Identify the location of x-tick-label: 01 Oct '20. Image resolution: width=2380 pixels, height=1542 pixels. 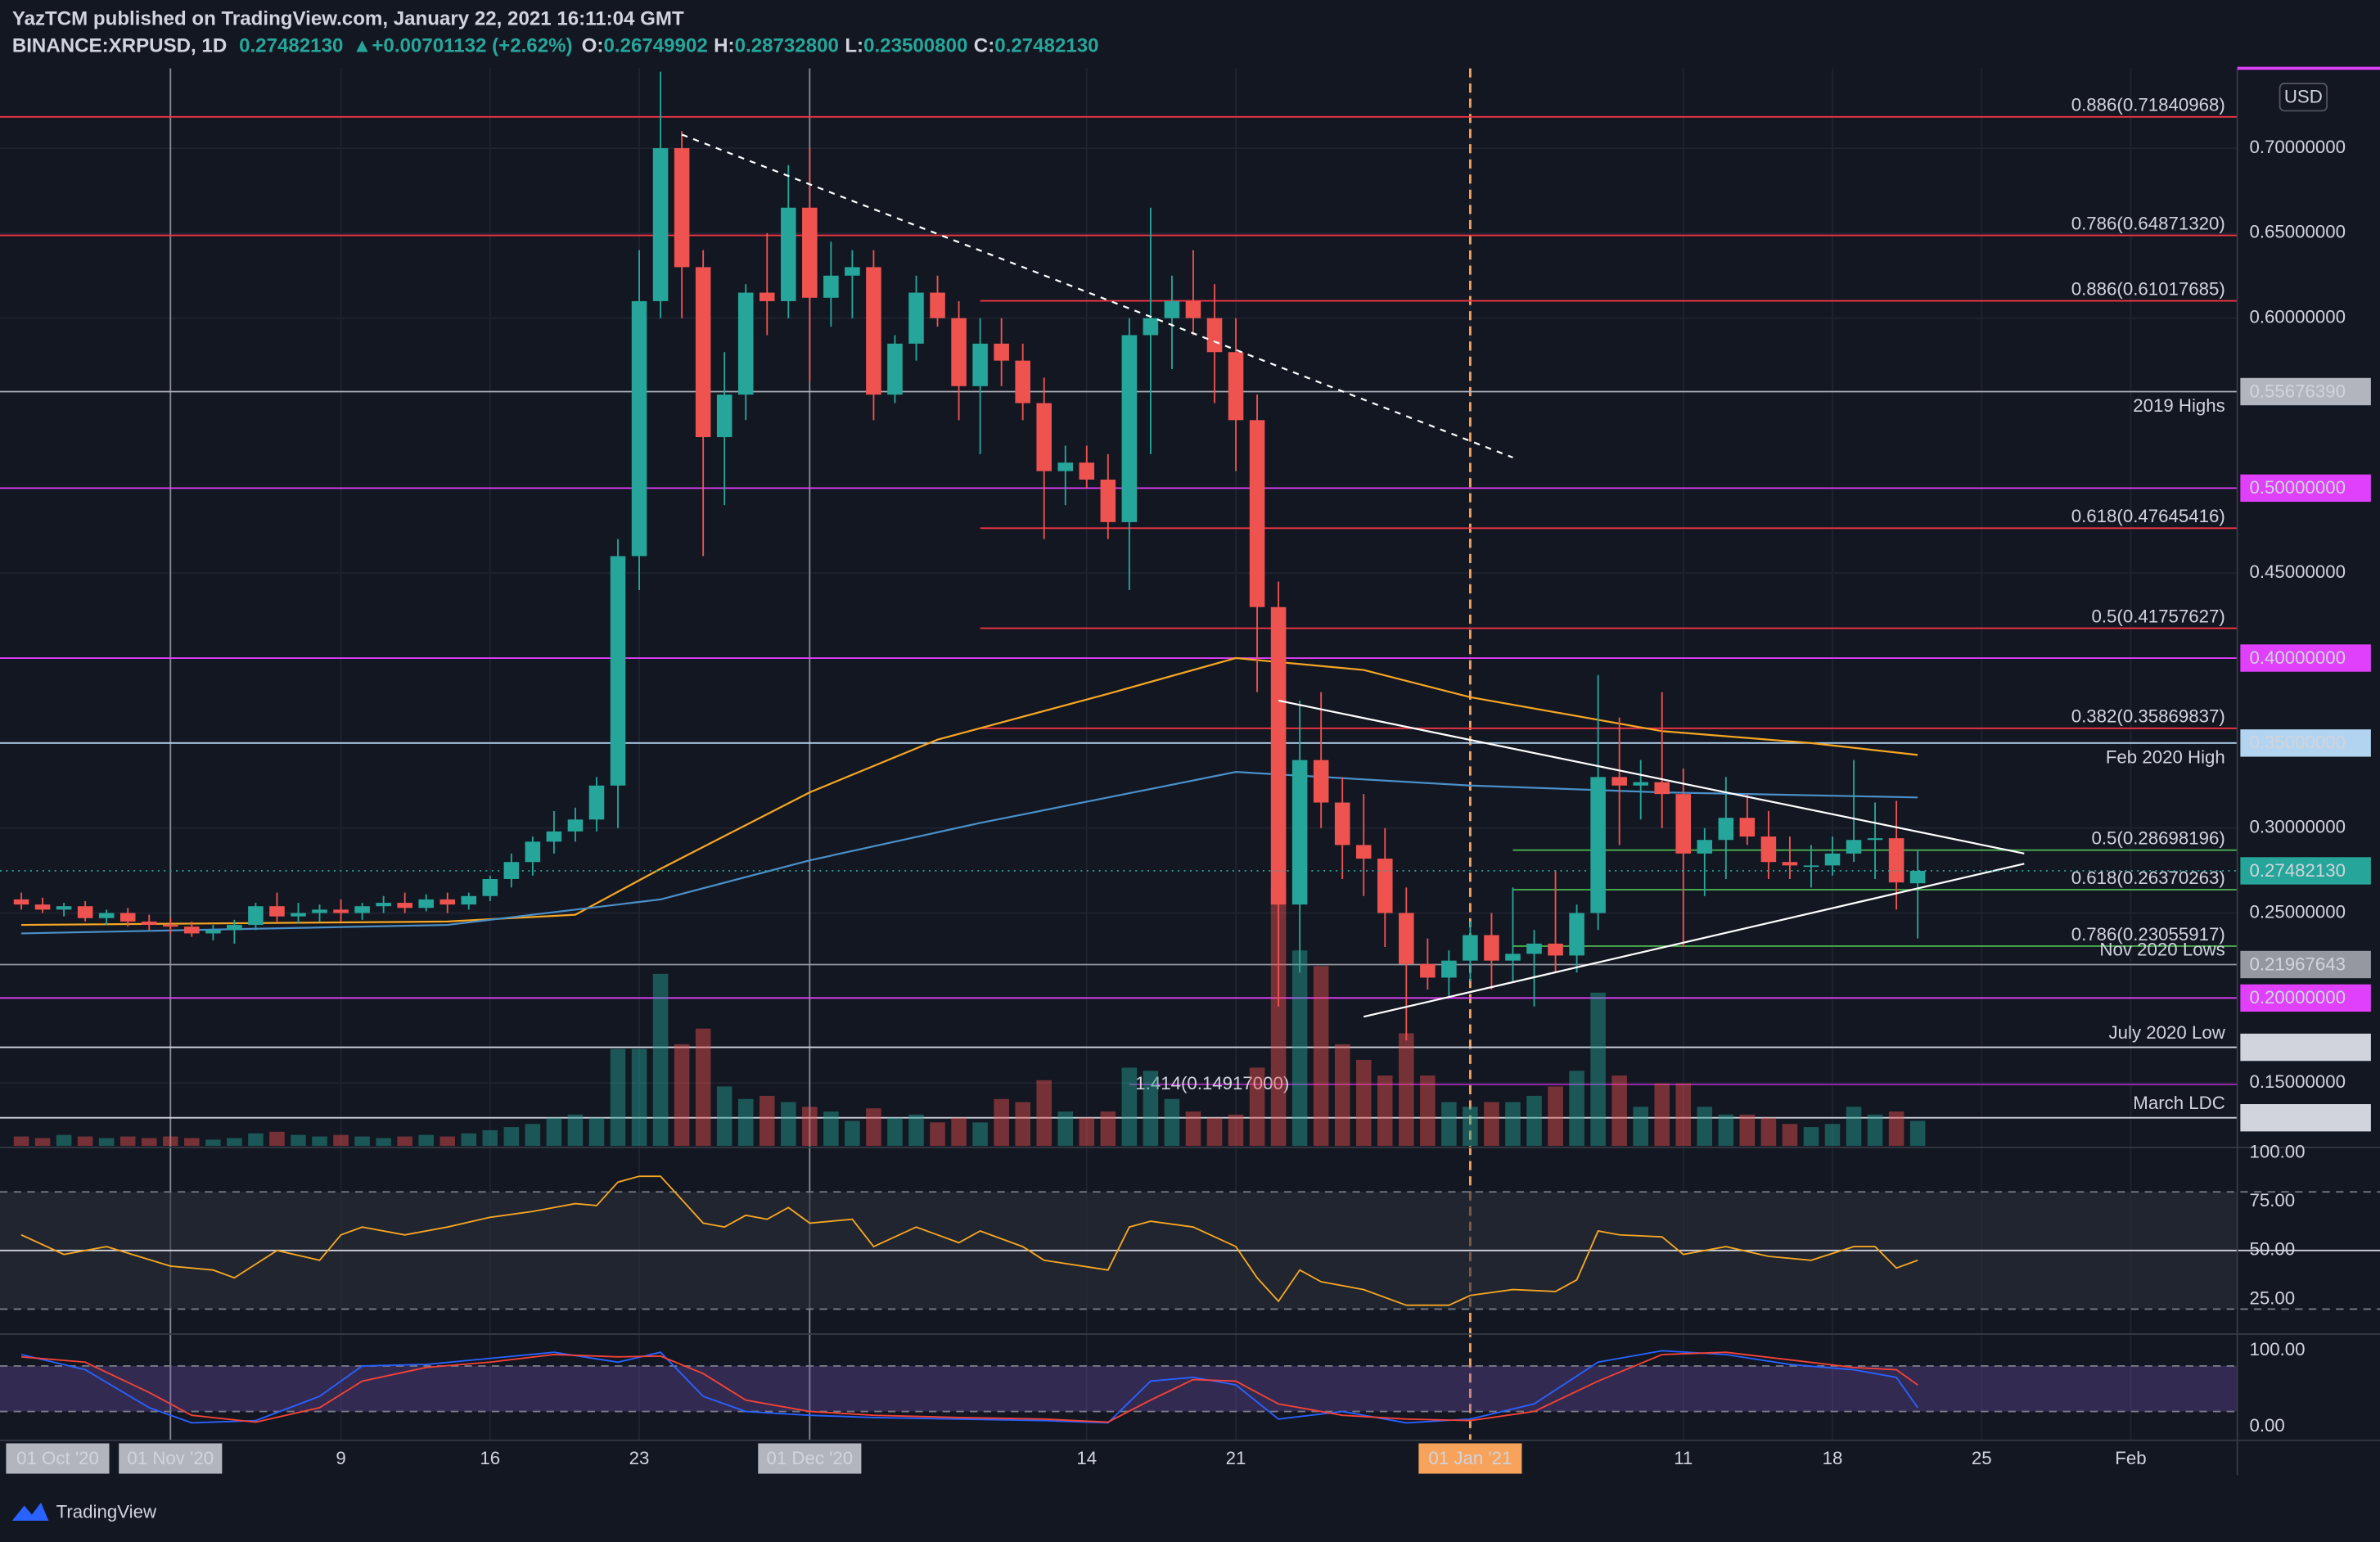
(57, 1458).